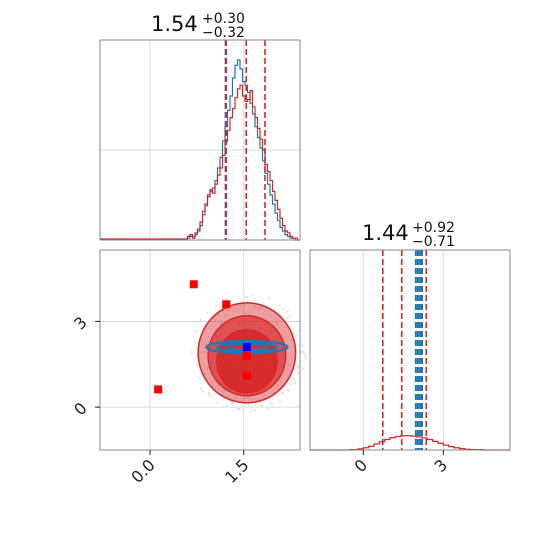  Describe the element at coordinates (433, 228) in the screenshot. I see `hist-y-title-plus: +0.92` at that location.